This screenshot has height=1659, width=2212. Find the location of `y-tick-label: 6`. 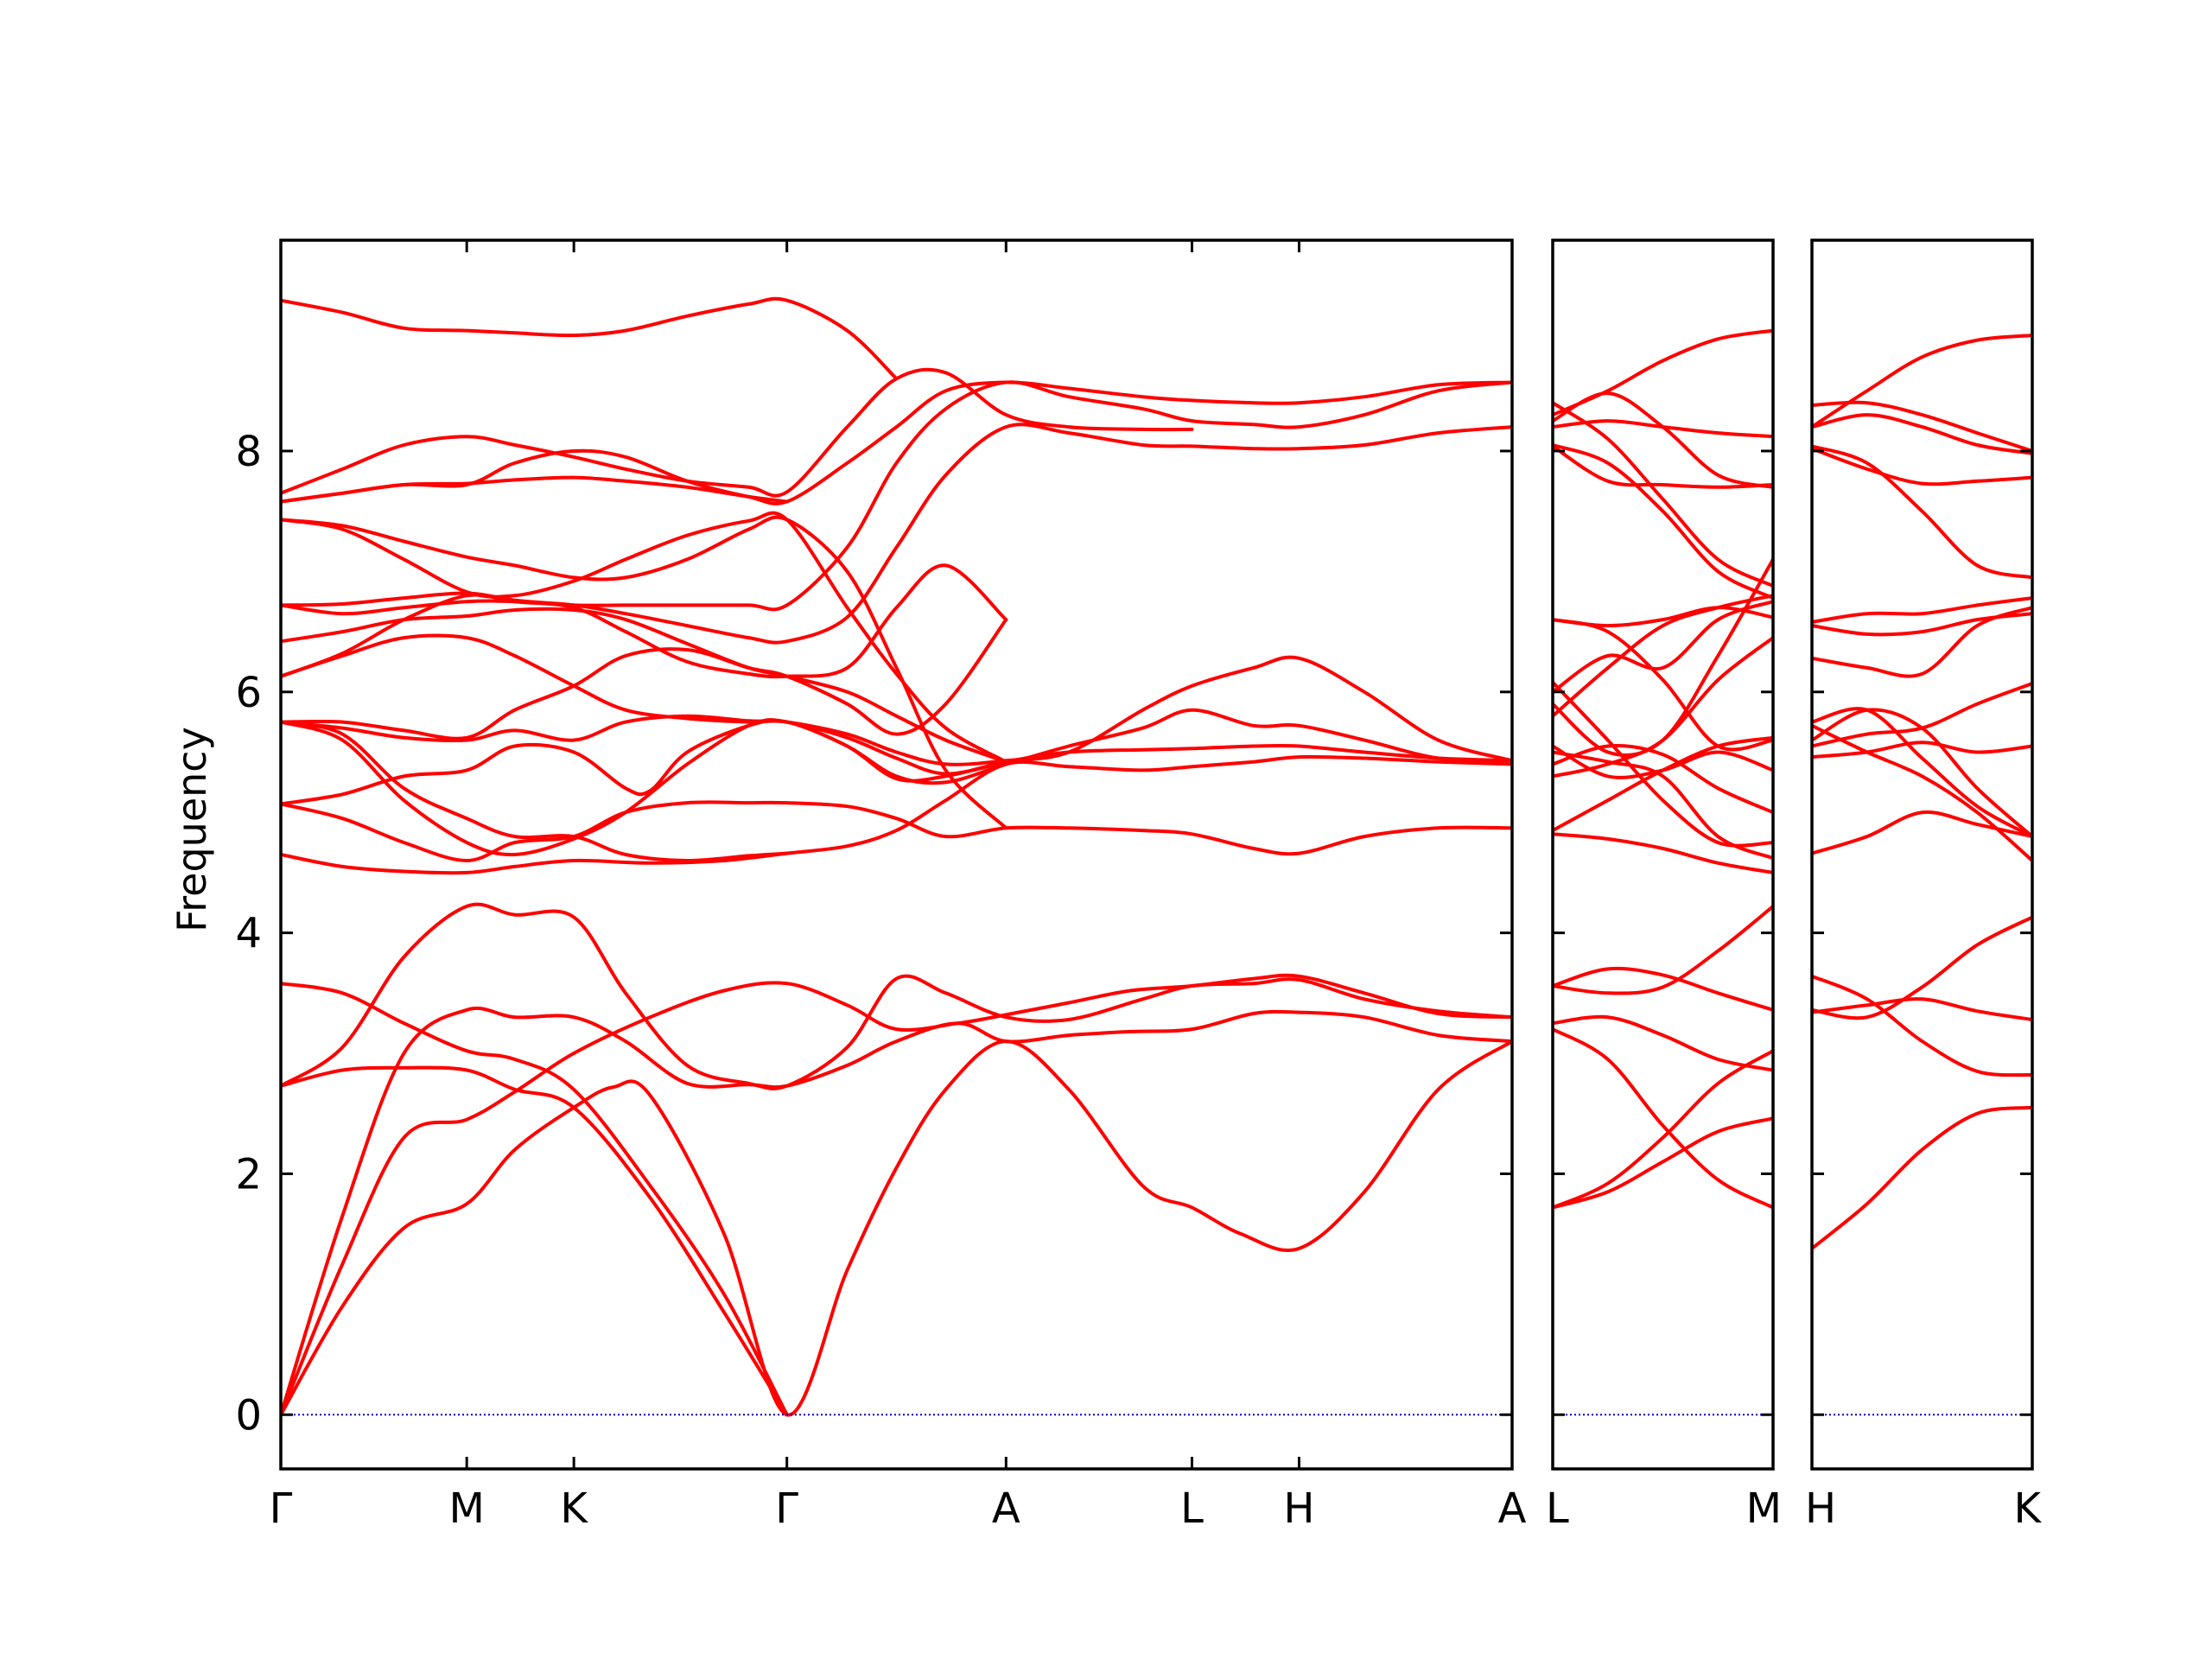

y-tick-label: 6 is located at coordinates (248, 693).